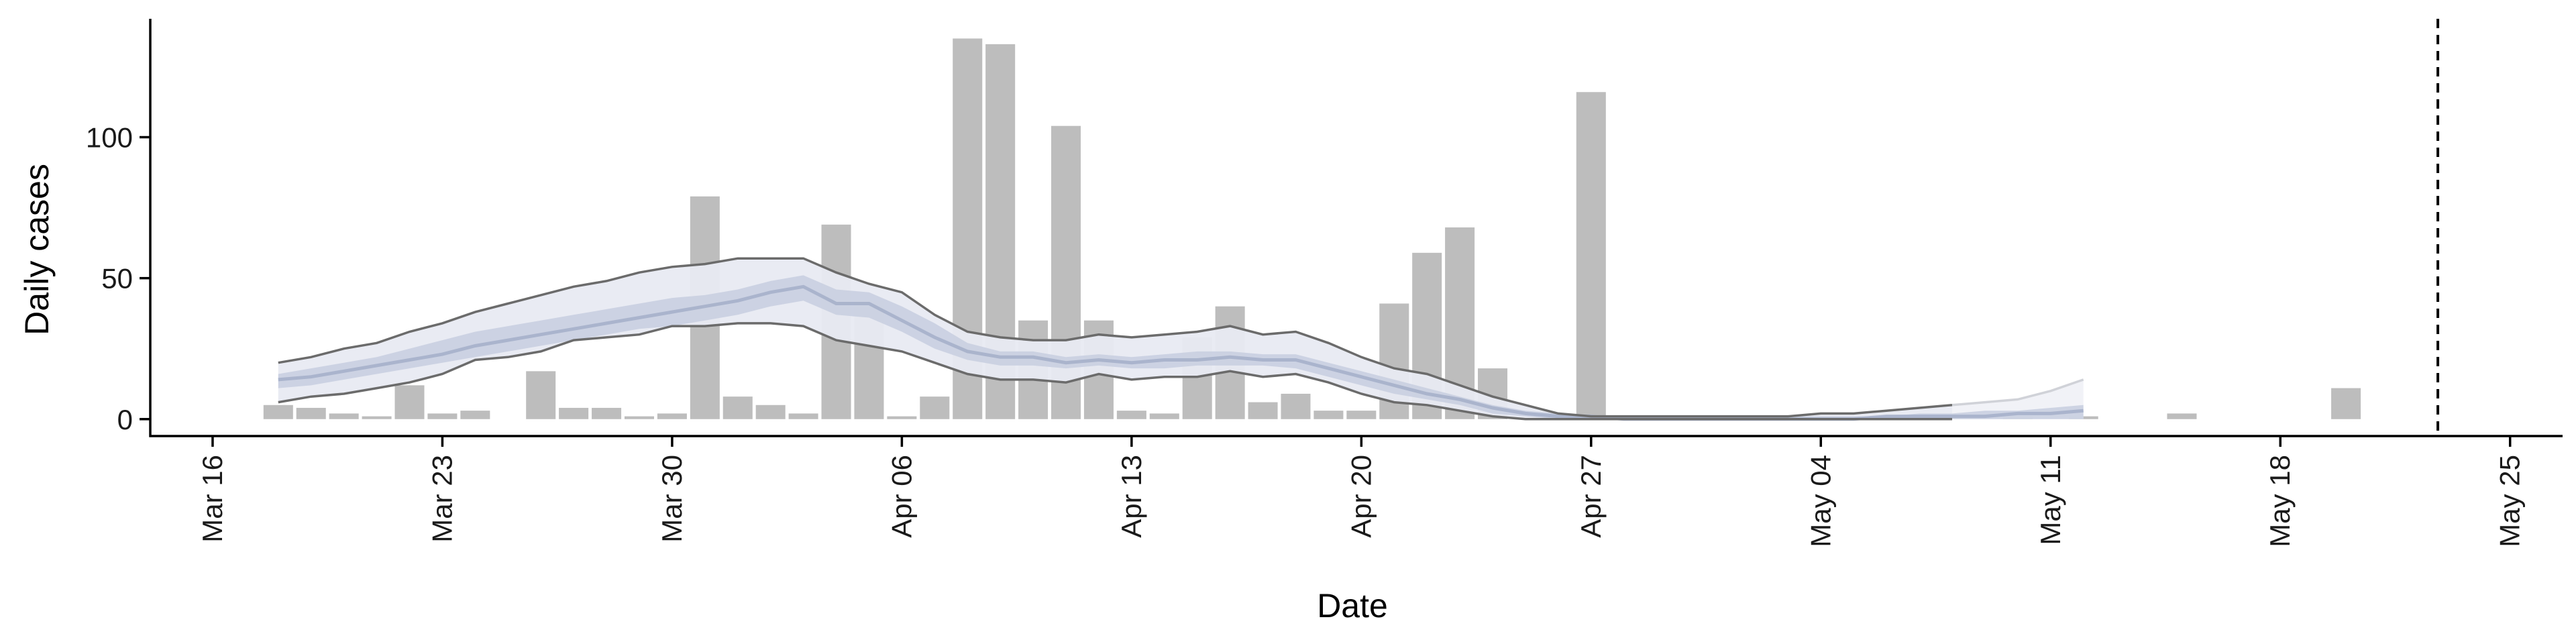 The image size is (2576, 644). I want to click on y-tick-label: 100, so click(109, 138).